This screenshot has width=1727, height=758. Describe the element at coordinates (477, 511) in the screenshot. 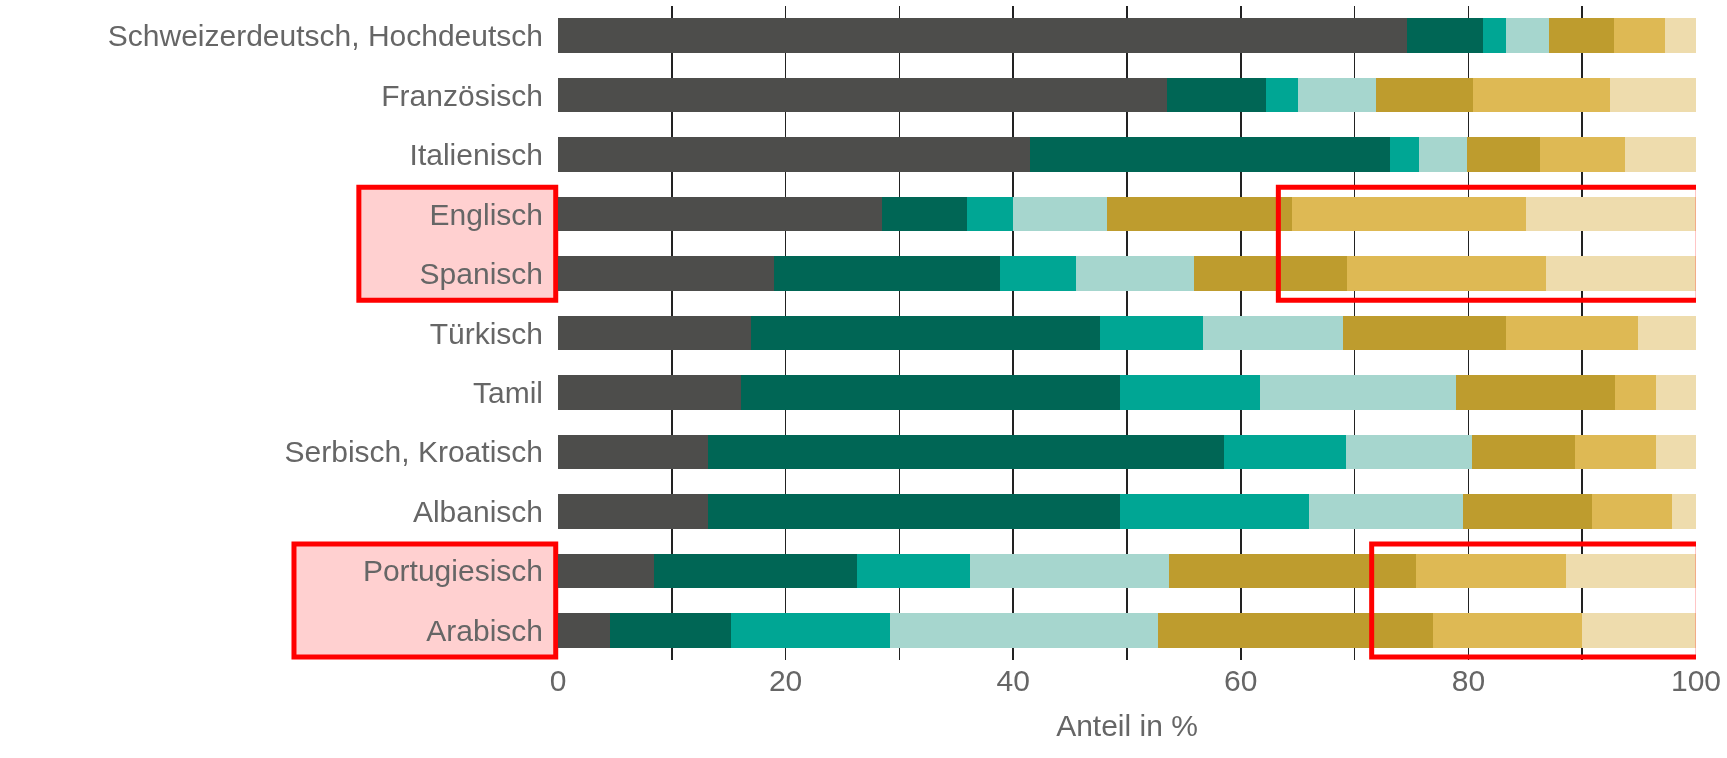

I see `y-tick-label: Albanisch` at that location.